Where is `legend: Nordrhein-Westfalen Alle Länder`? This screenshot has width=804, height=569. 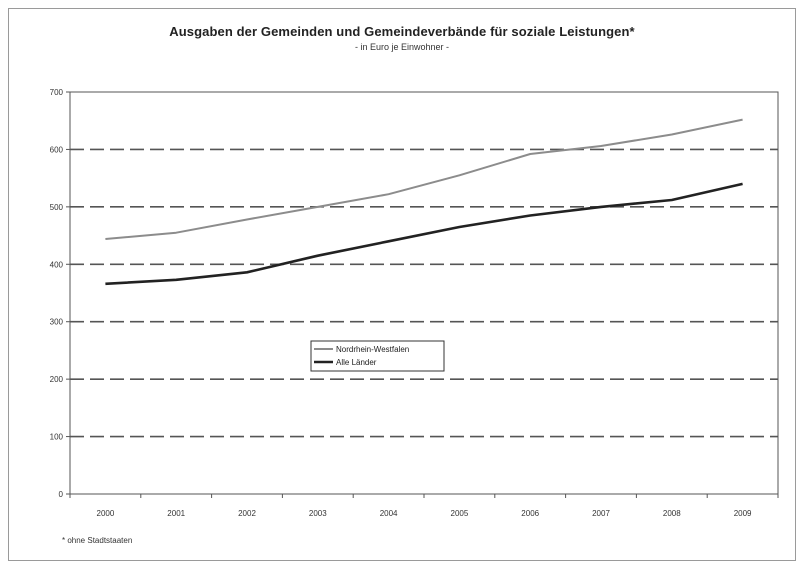
legend: Nordrhein-Westfalen Alle Länder is located at coordinates (377, 356).